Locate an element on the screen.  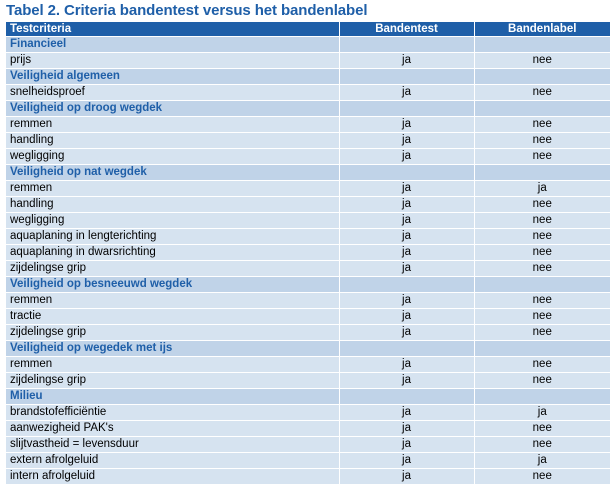
header-bandenlabel: Bandenlabel is located at coordinates (542, 29).